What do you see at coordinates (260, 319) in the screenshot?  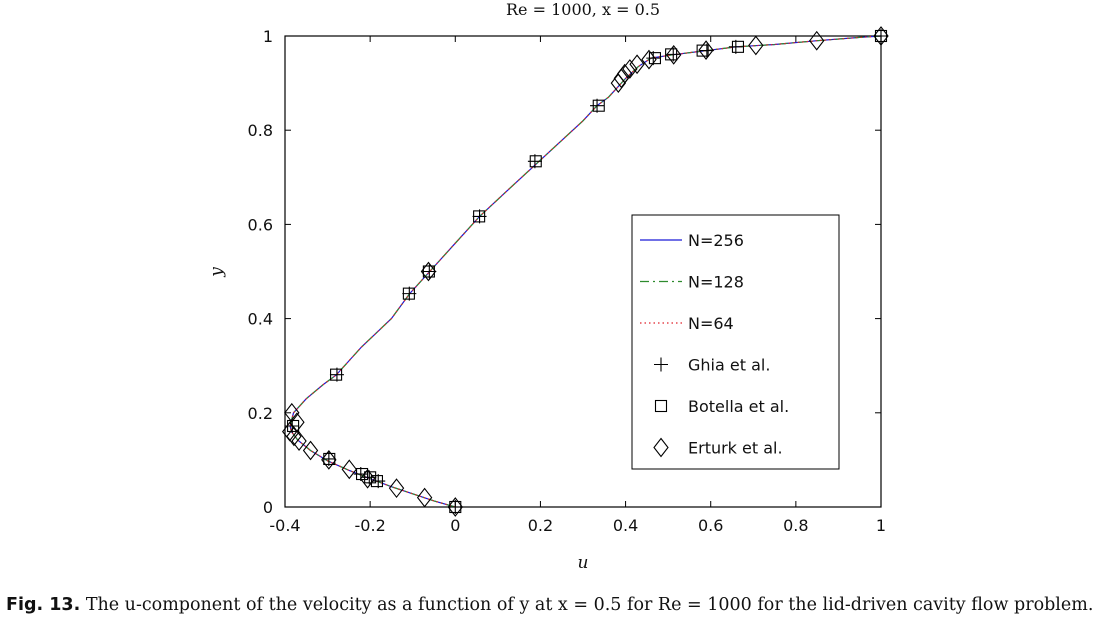 I see `y-tick-label: 0.4` at bounding box center [260, 319].